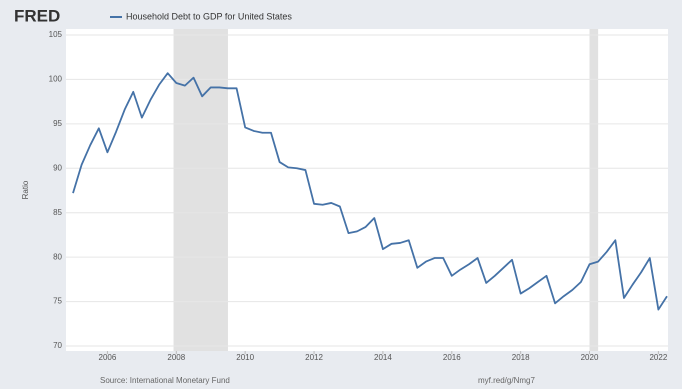 The image size is (682, 389). What do you see at coordinates (314, 357) in the screenshot?
I see `x-tick-label: 2012` at bounding box center [314, 357].